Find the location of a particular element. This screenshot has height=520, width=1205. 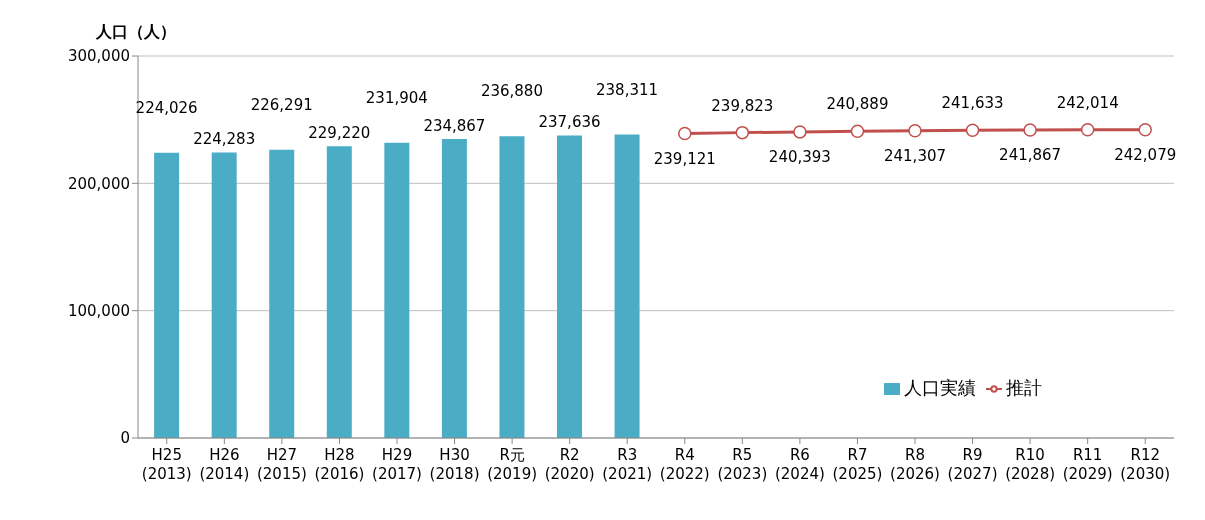

x-tick-label: H28 (2016) is located at coordinates (339, 464).